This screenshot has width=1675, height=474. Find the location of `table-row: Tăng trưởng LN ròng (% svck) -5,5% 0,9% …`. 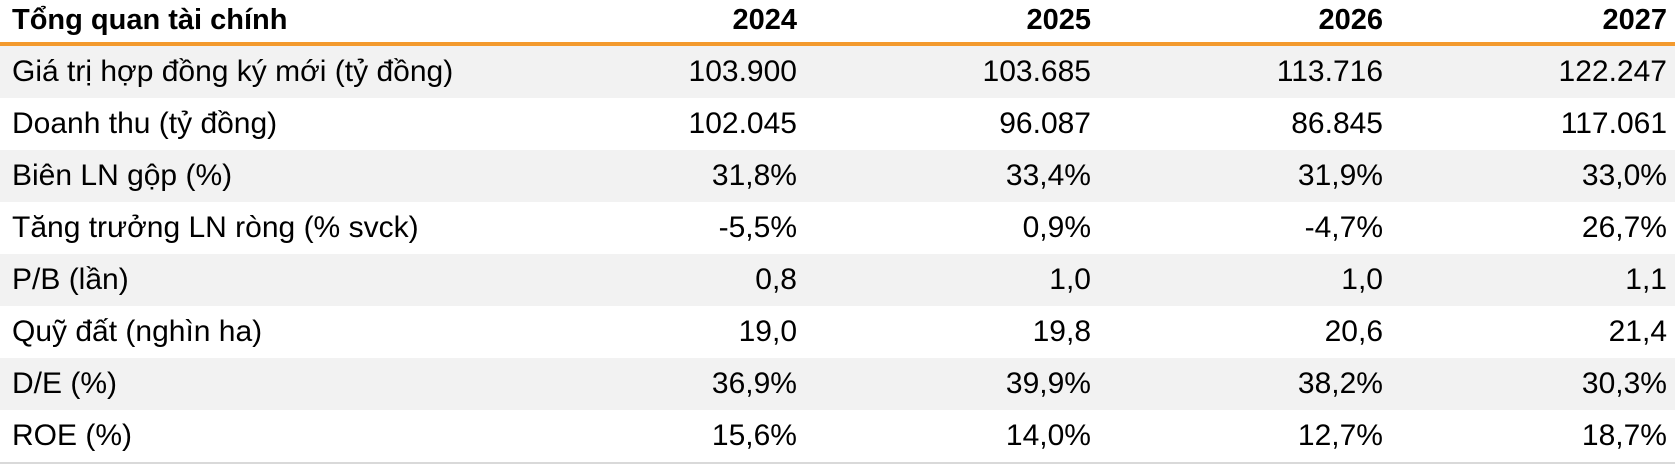

table-row: Tăng trưởng LN ròng (% svck) -5,5% 0,9% … is located at coordinates (837, 228).